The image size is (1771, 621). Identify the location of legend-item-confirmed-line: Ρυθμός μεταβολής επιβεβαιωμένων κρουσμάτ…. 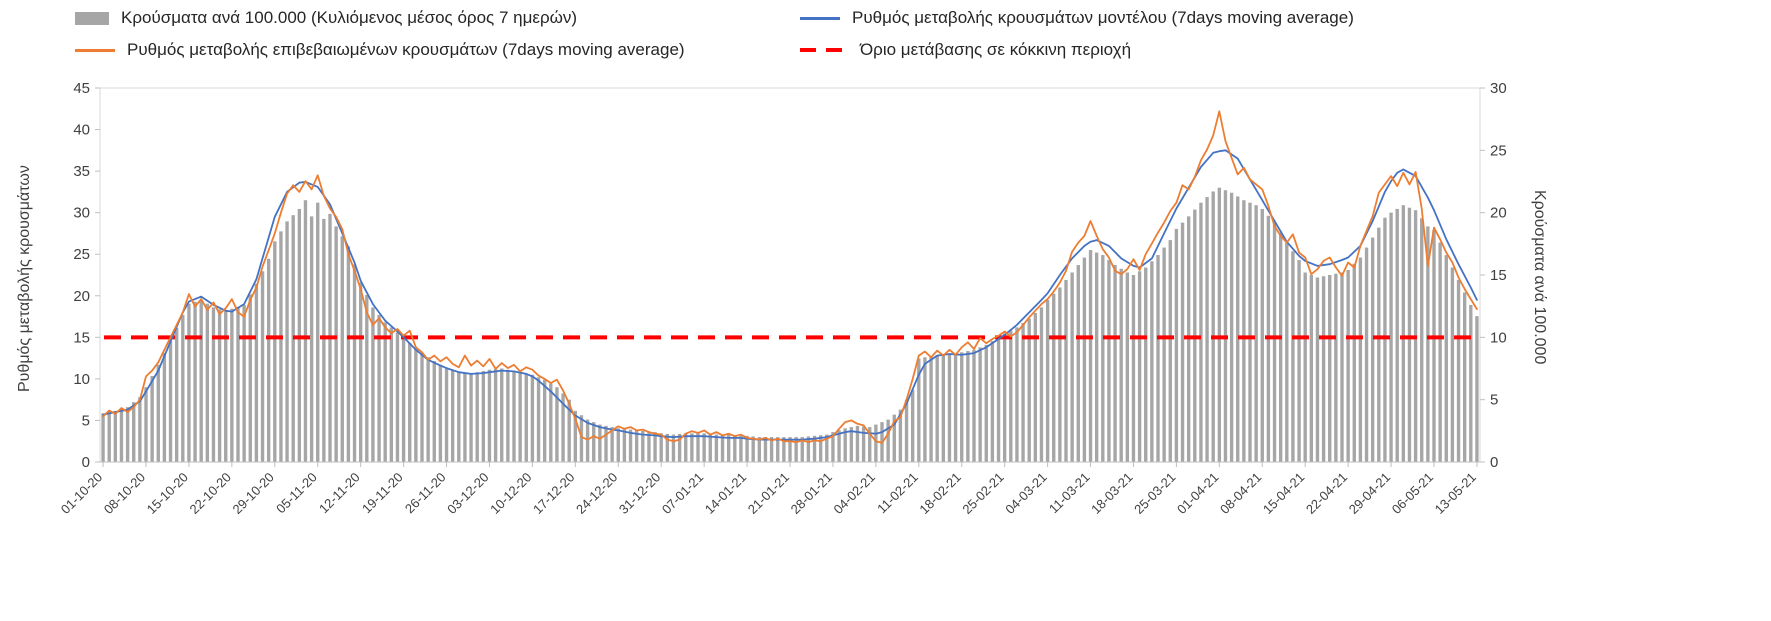
(380, 50).